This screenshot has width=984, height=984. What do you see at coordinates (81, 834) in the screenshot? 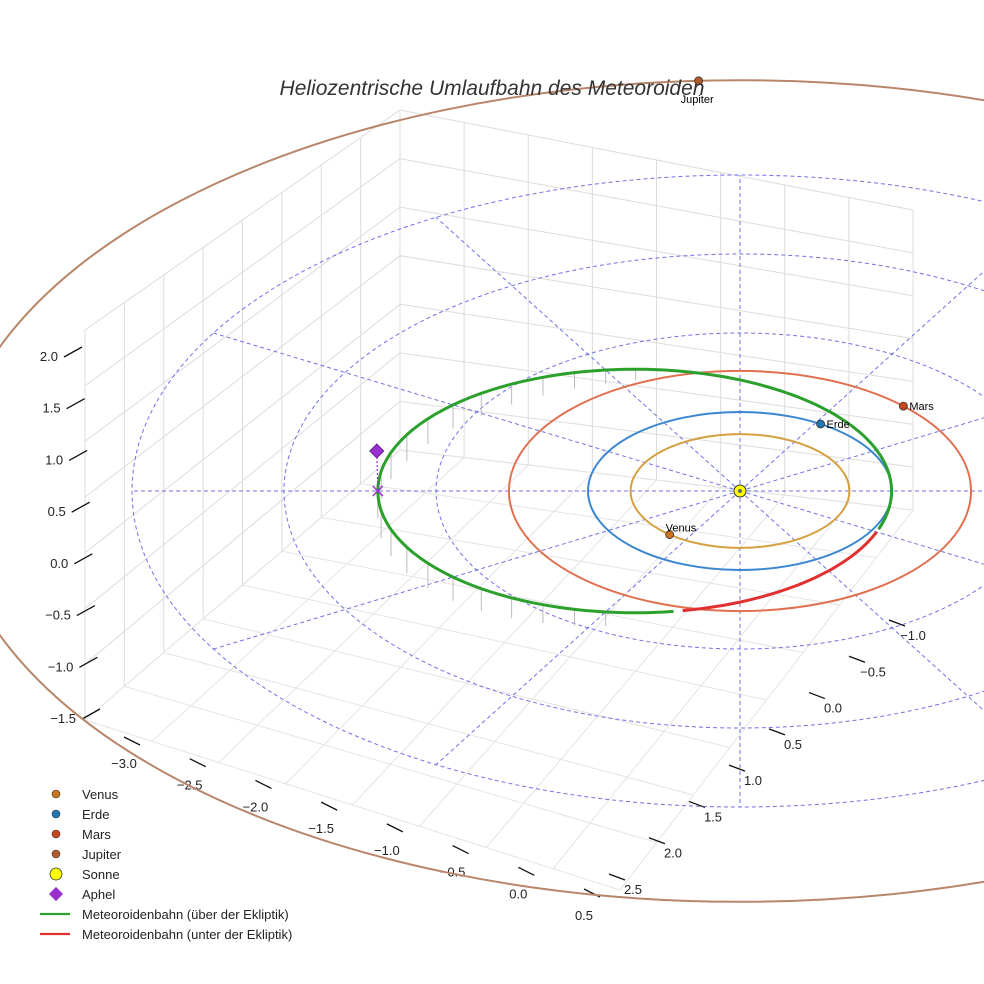
I see `legend-item: Mars` at bounding box center [81, 834].